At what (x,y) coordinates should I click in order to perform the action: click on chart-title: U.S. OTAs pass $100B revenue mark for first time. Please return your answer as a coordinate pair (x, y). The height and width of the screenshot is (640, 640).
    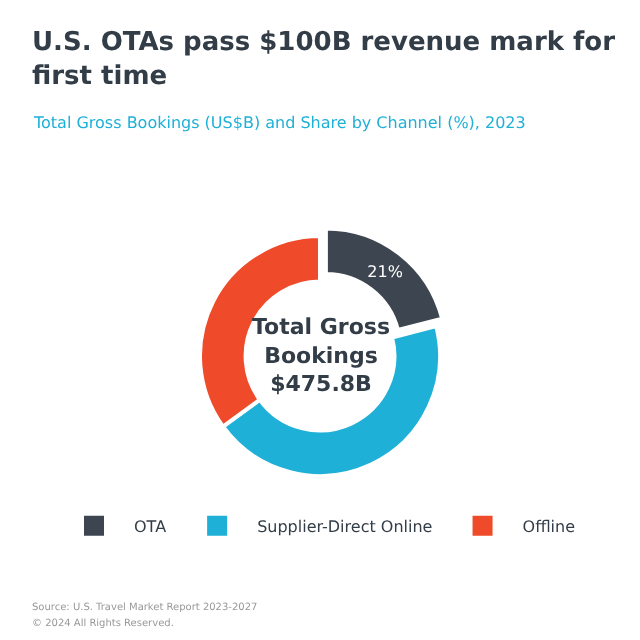
    Looking at the image, I should click on (324, 60).